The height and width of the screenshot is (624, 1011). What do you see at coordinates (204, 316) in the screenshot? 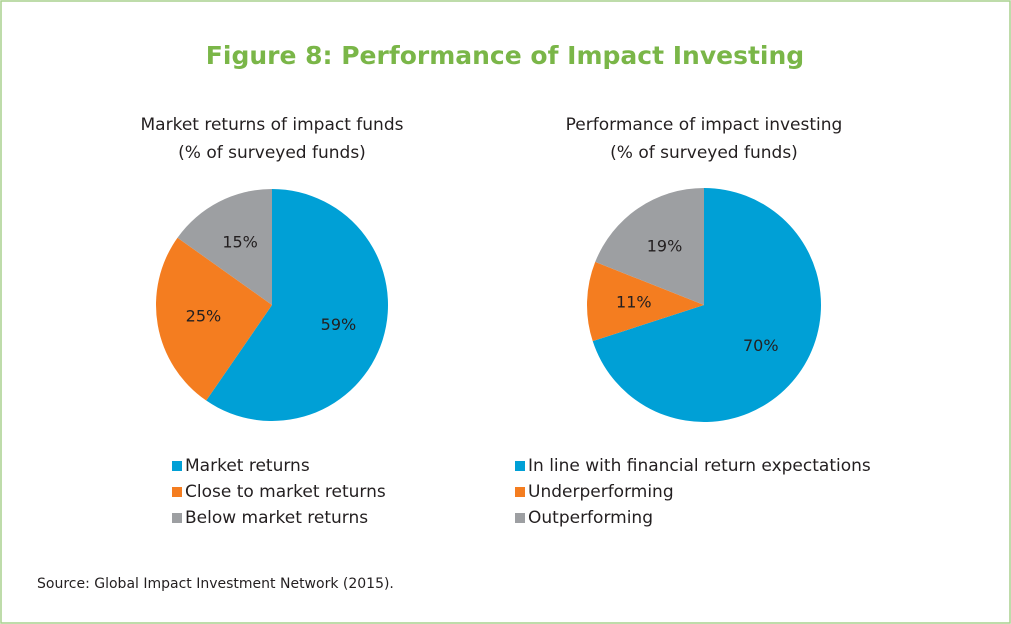
I see `slice-label: 25%` at bounding box center [204, 316].